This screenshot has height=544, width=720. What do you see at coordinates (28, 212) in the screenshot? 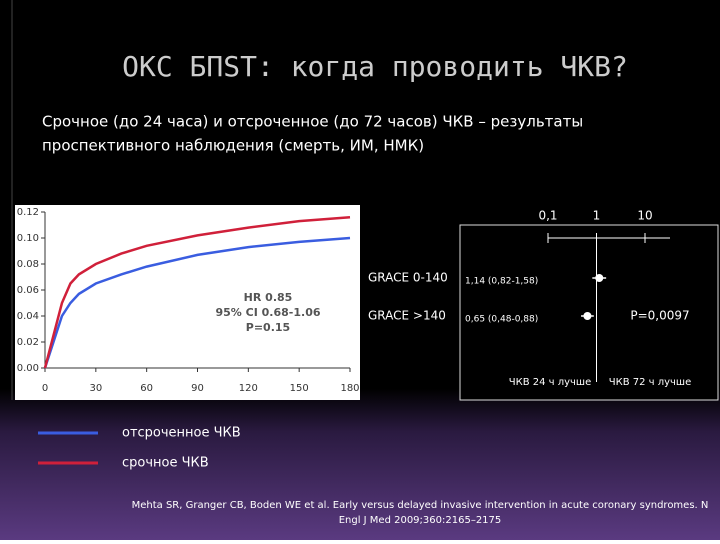
I see `y-tick-label: 0.12` at bounding box center [28, 212].